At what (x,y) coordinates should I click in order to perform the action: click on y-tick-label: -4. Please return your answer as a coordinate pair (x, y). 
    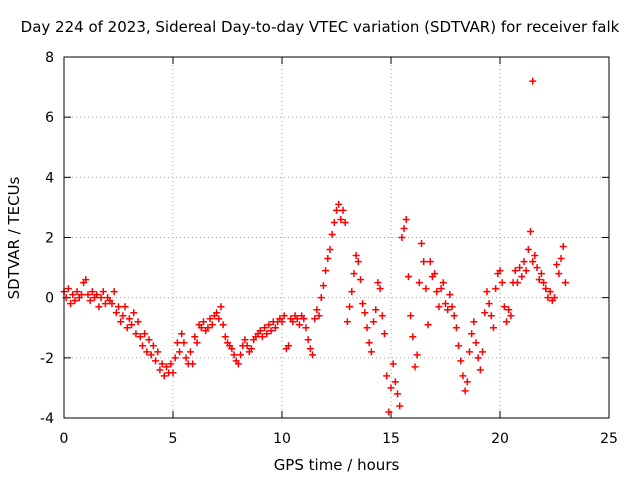
    Looking at the image, I should click on (47, 419).